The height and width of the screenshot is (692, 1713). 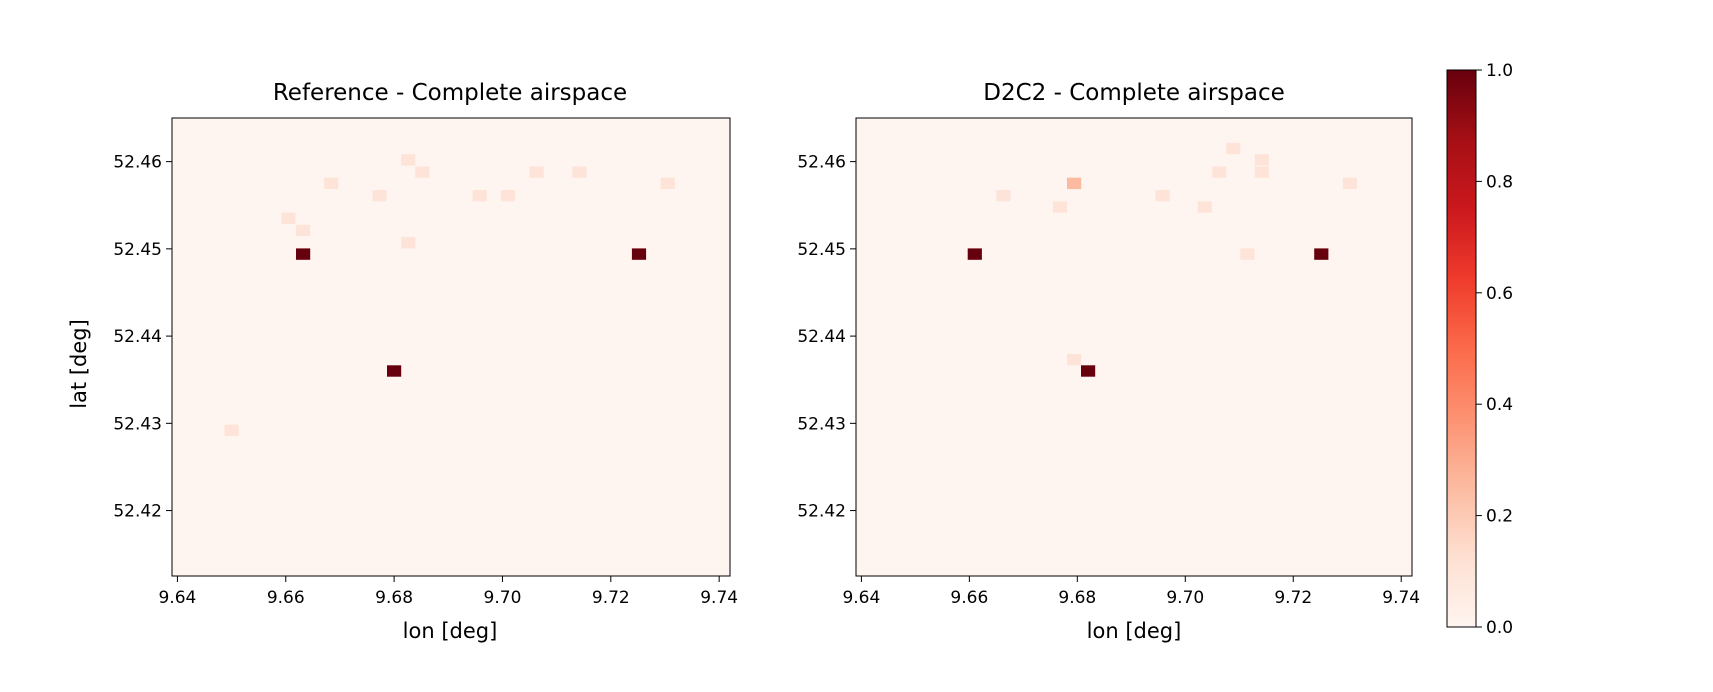 I want to click on colorbar-tick-label: 0.0, so click(x=1499, y=628).